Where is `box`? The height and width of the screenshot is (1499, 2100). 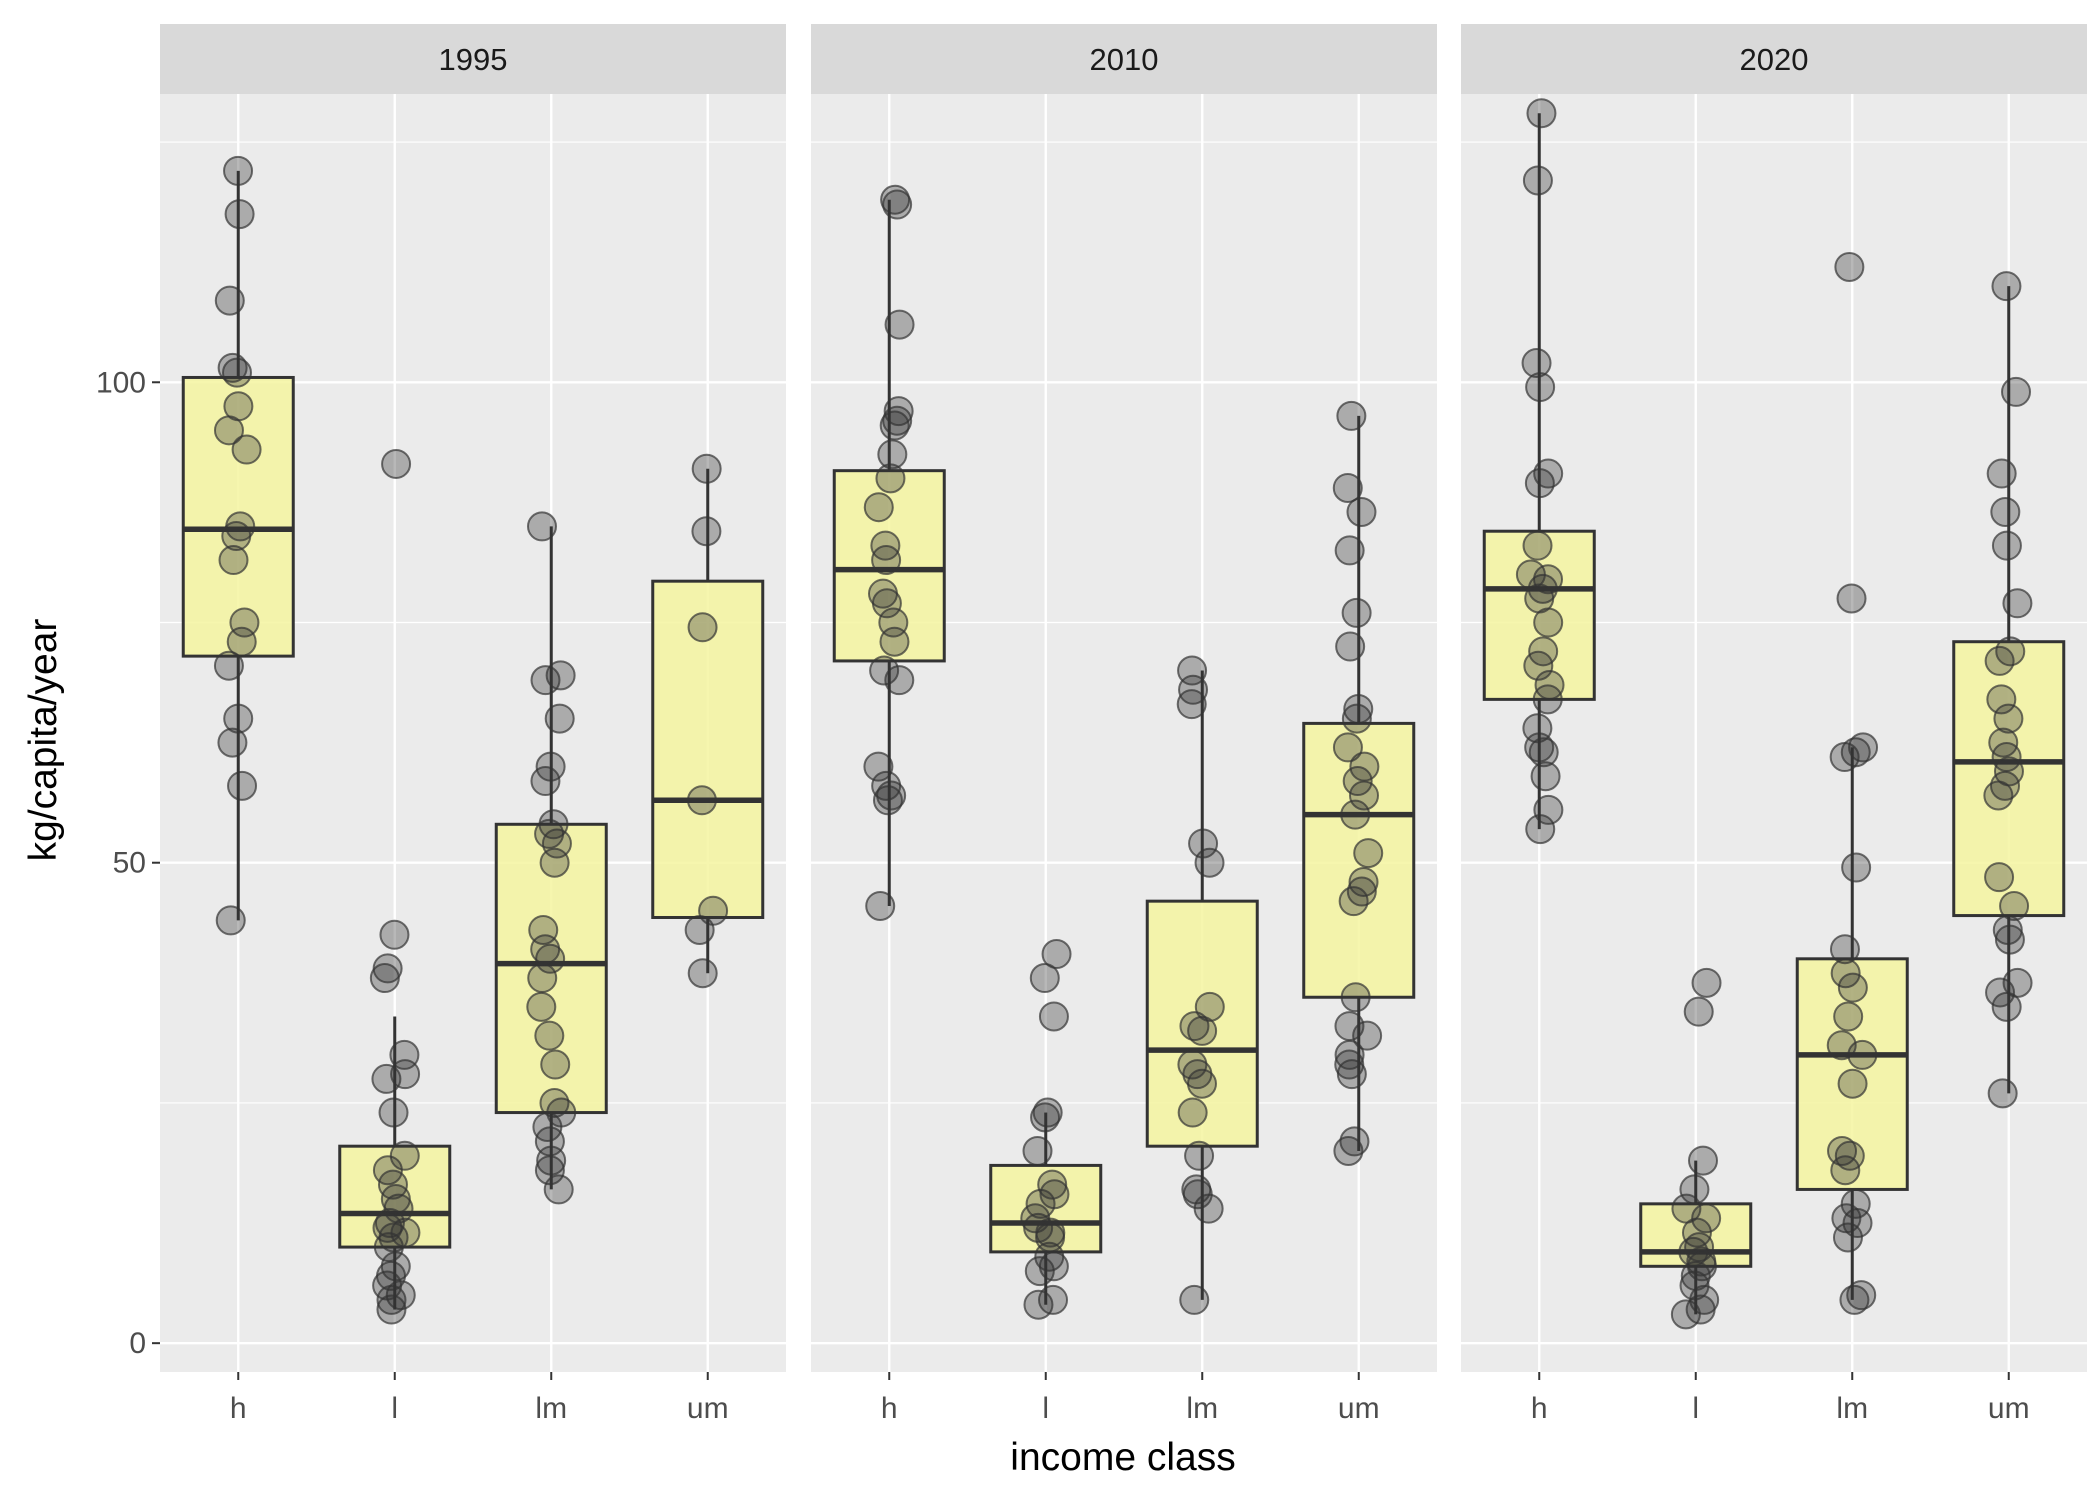 box is located at coordinates (1852, 1074).